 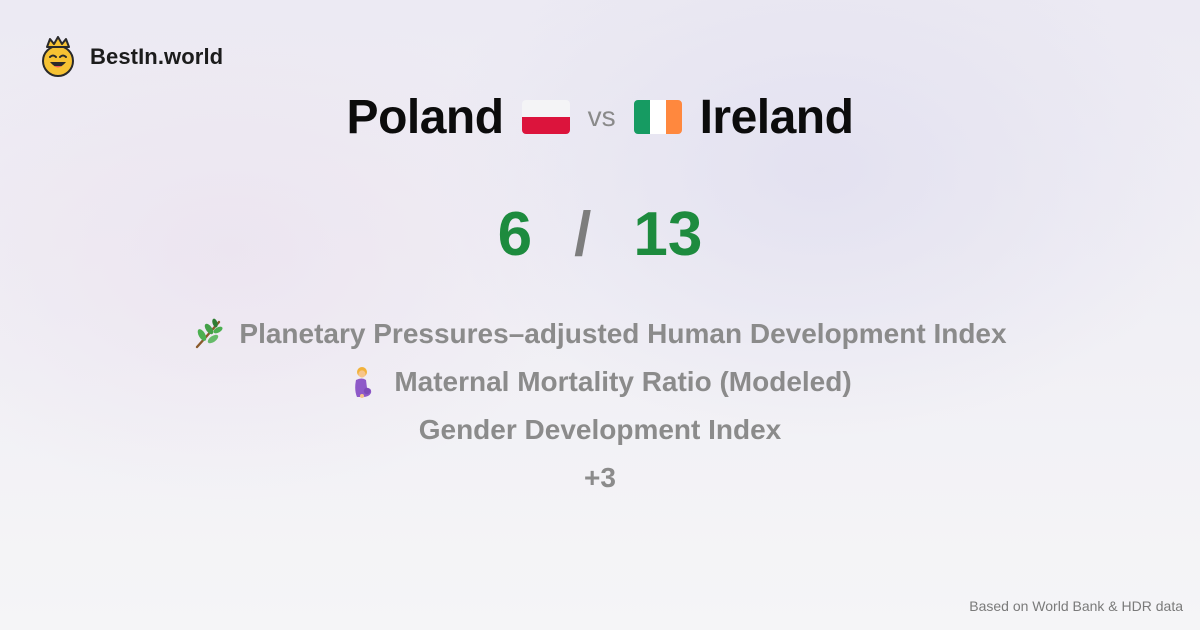 What do you see at coordinates (668, 234) in the screenshot?
I see `score-right: 13` at bounding box center [668, 234].